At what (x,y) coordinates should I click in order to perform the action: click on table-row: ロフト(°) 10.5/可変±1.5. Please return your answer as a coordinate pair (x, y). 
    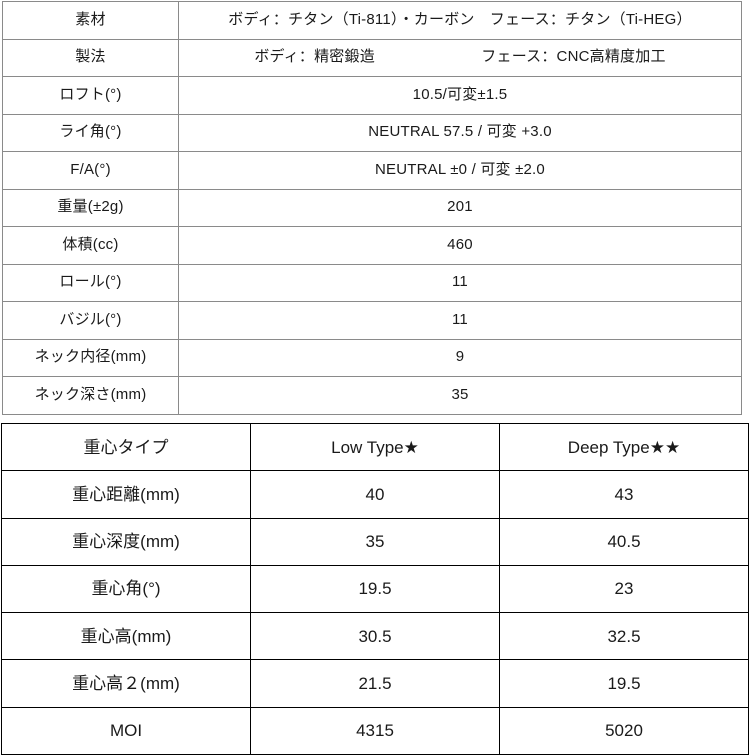
    Looking at the image, I should click on (372, 95).